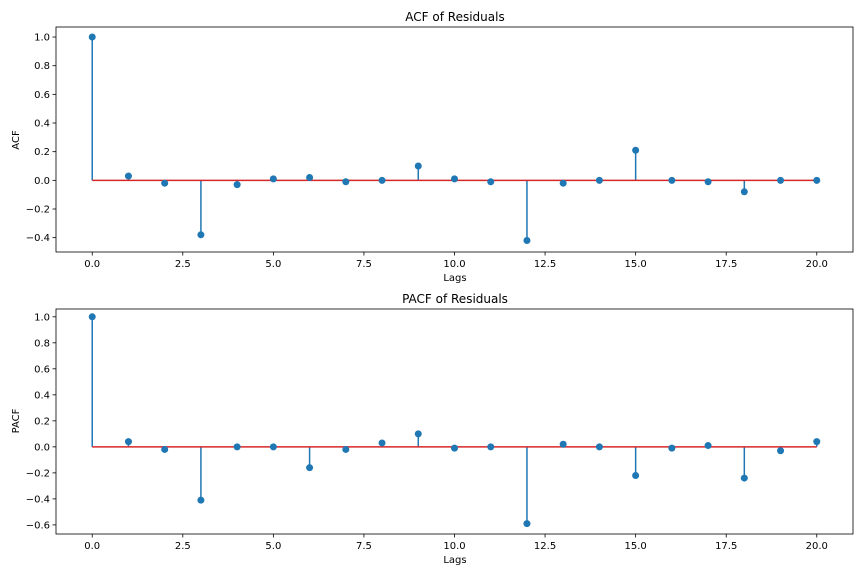 Image resolution: width=864 pixels, height=576 pixels. What do you see at coordinates (42, 38) in the screenshot?
I see `acf-y-tick-label: 1.0` at bounding box center [42, 38].